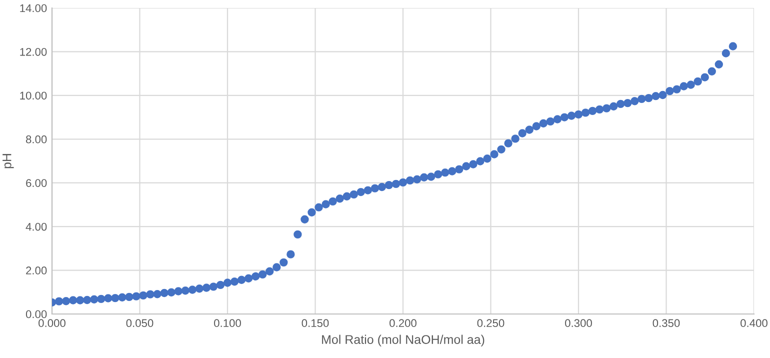 The width and height of the screenshot is (770, 358). What do you see at coordinates (666, 323) in the screenshot?
I see `x-tick-label: 0.350` at bounding box center [666, 323].